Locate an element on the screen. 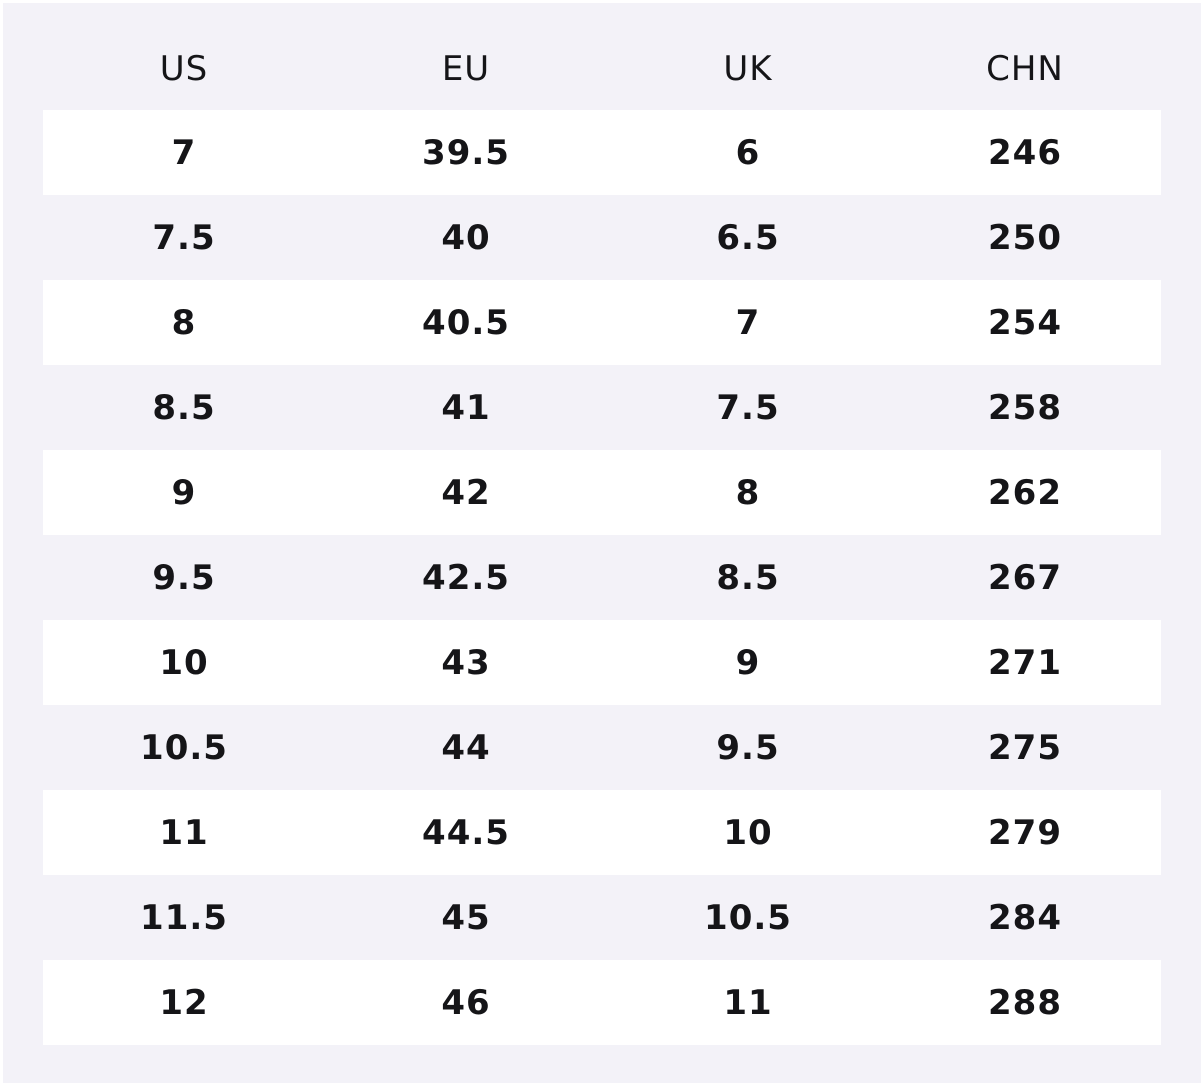  table-row: 11.5 45 10.5 284 is located at coordinates (602, 917).